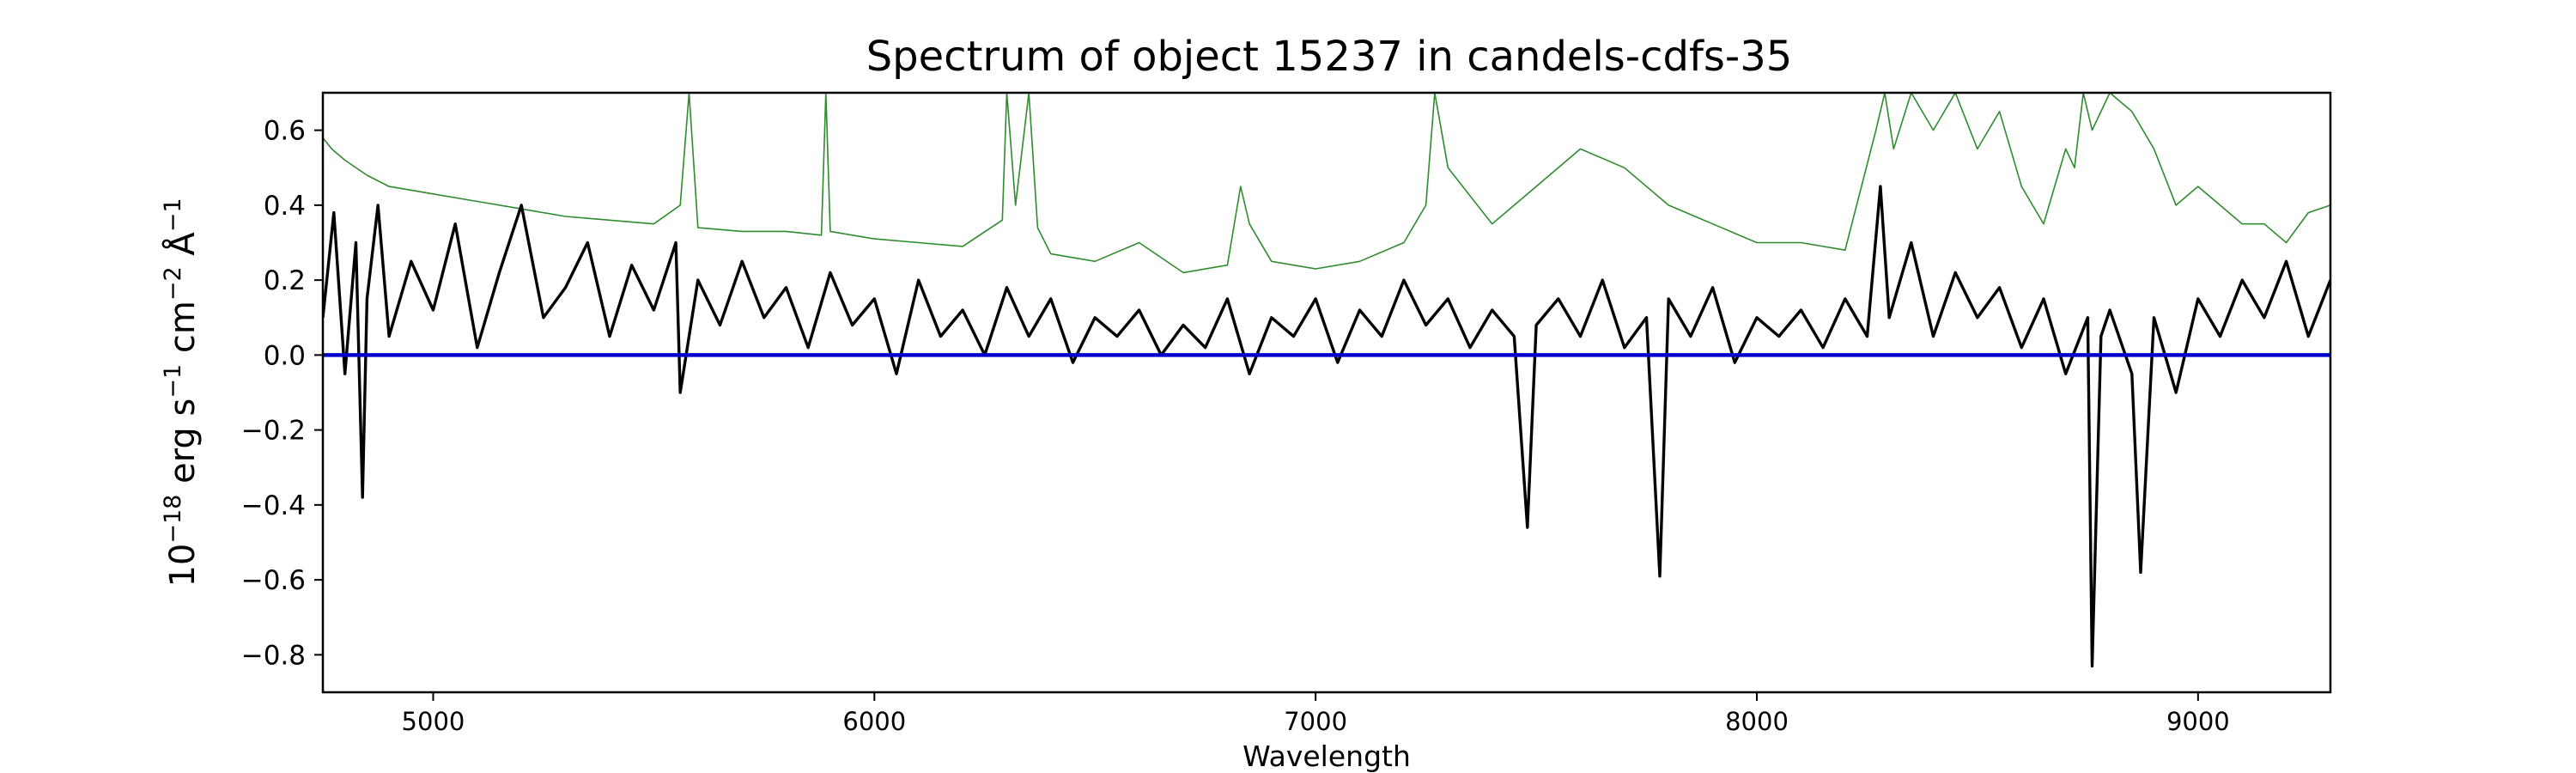 The height and width of the screenshot is (773, 2576). I want to click on x-tick-label: 7000, so click(1316, 721).